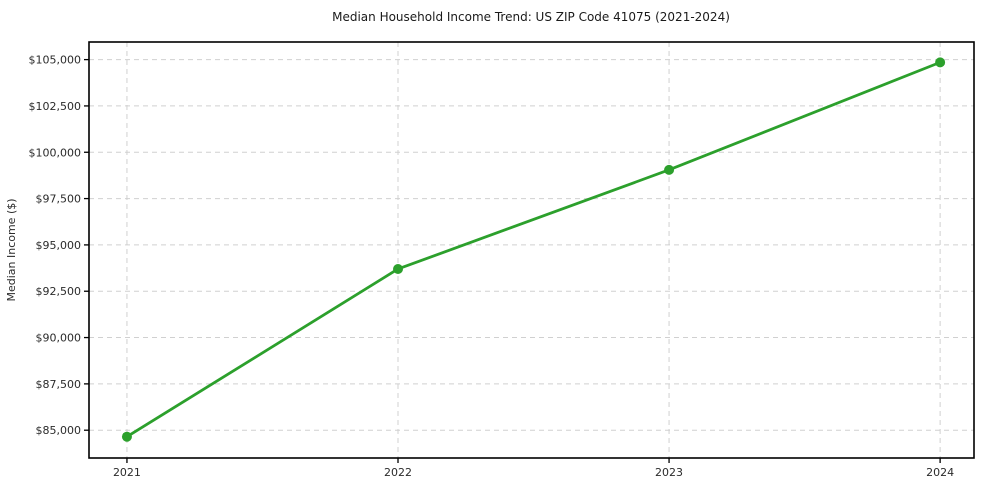 The image size is (989, 490). What do you see at coordinates (669, 472) in the screenshot?
I see `x-tick-label: 2023` at bounding box center [669, 472].